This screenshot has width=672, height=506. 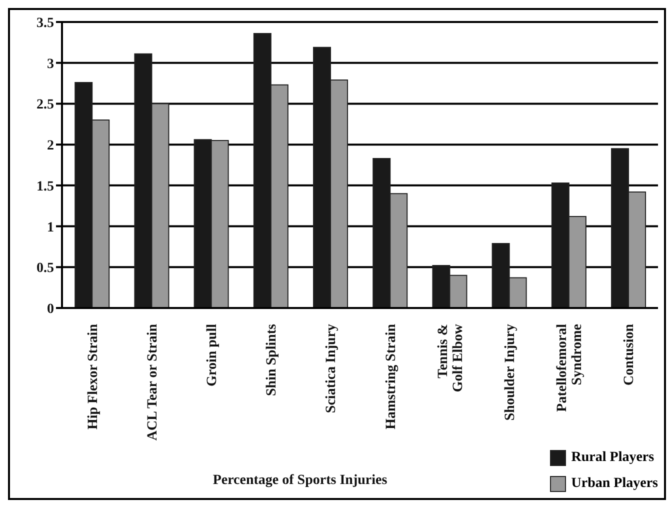 What do you see at coordinates (45, 23) in the screenshot?
I see `y-tick-label: 3.5` at bounding box center [45, 23].